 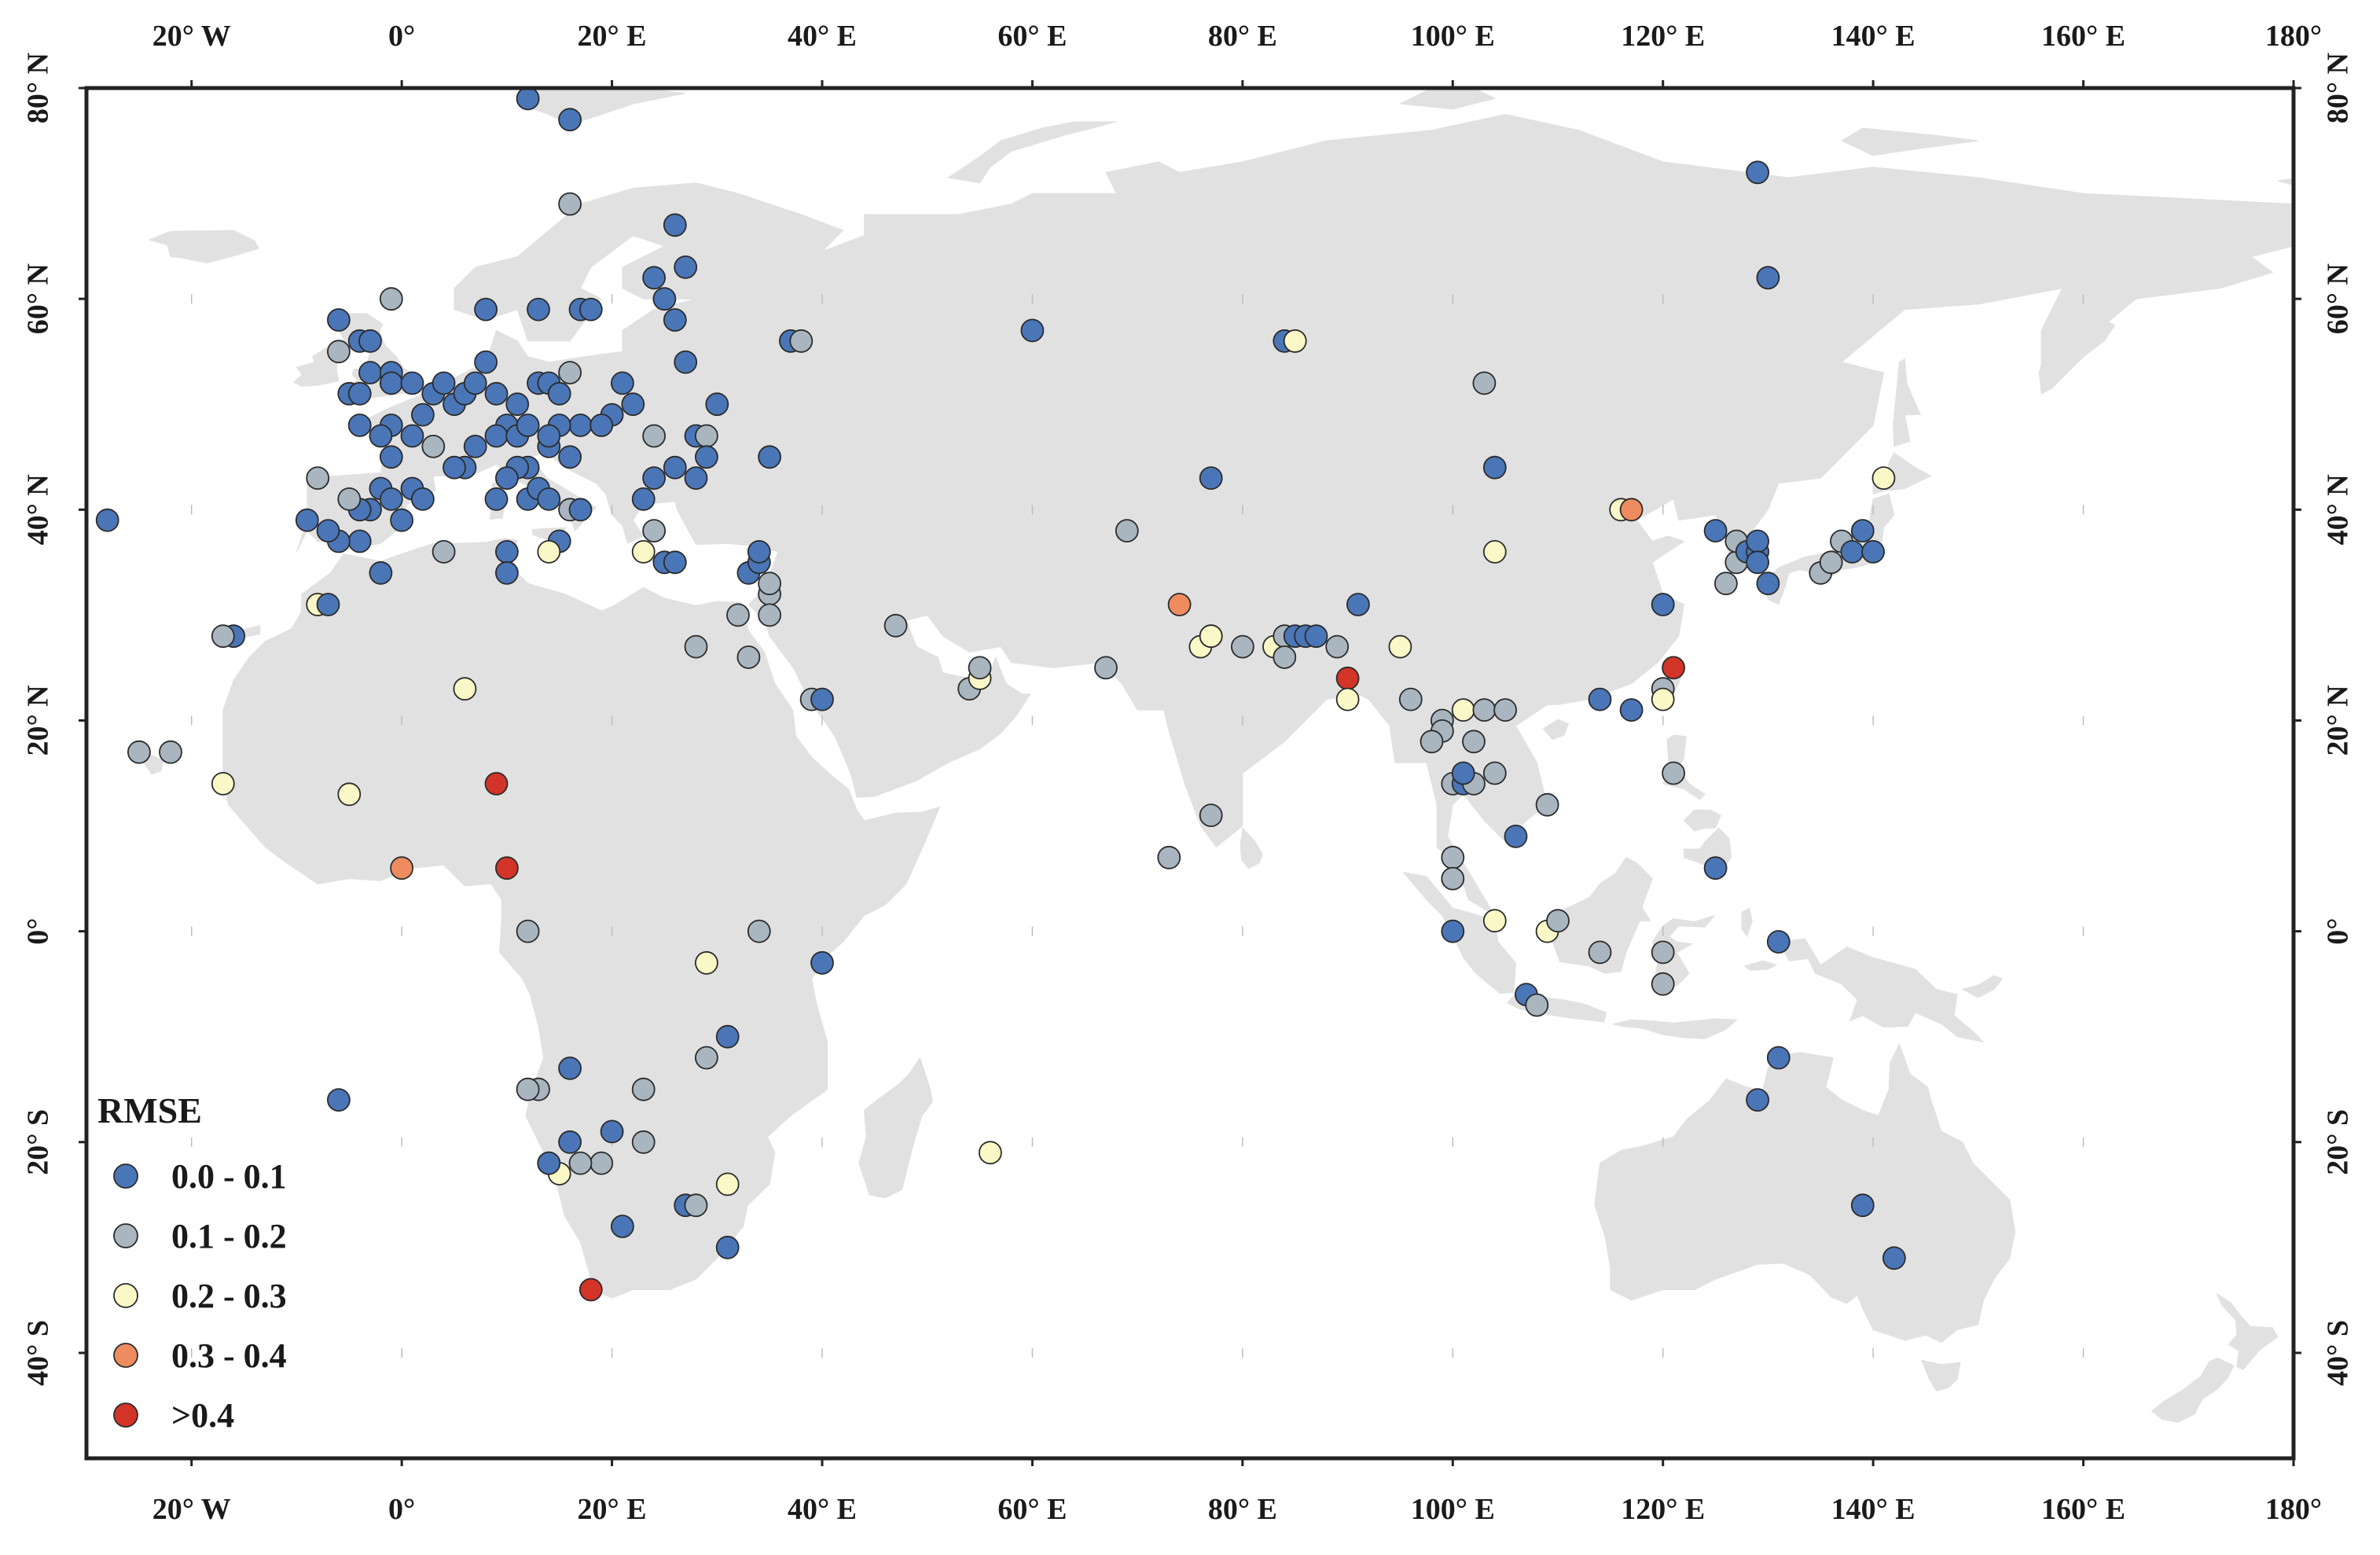 What do you see at coordinates (2338, 88) in the screenshot?
I see `y-tick-label-right: 80° N` at bounding box center [2338, 88].